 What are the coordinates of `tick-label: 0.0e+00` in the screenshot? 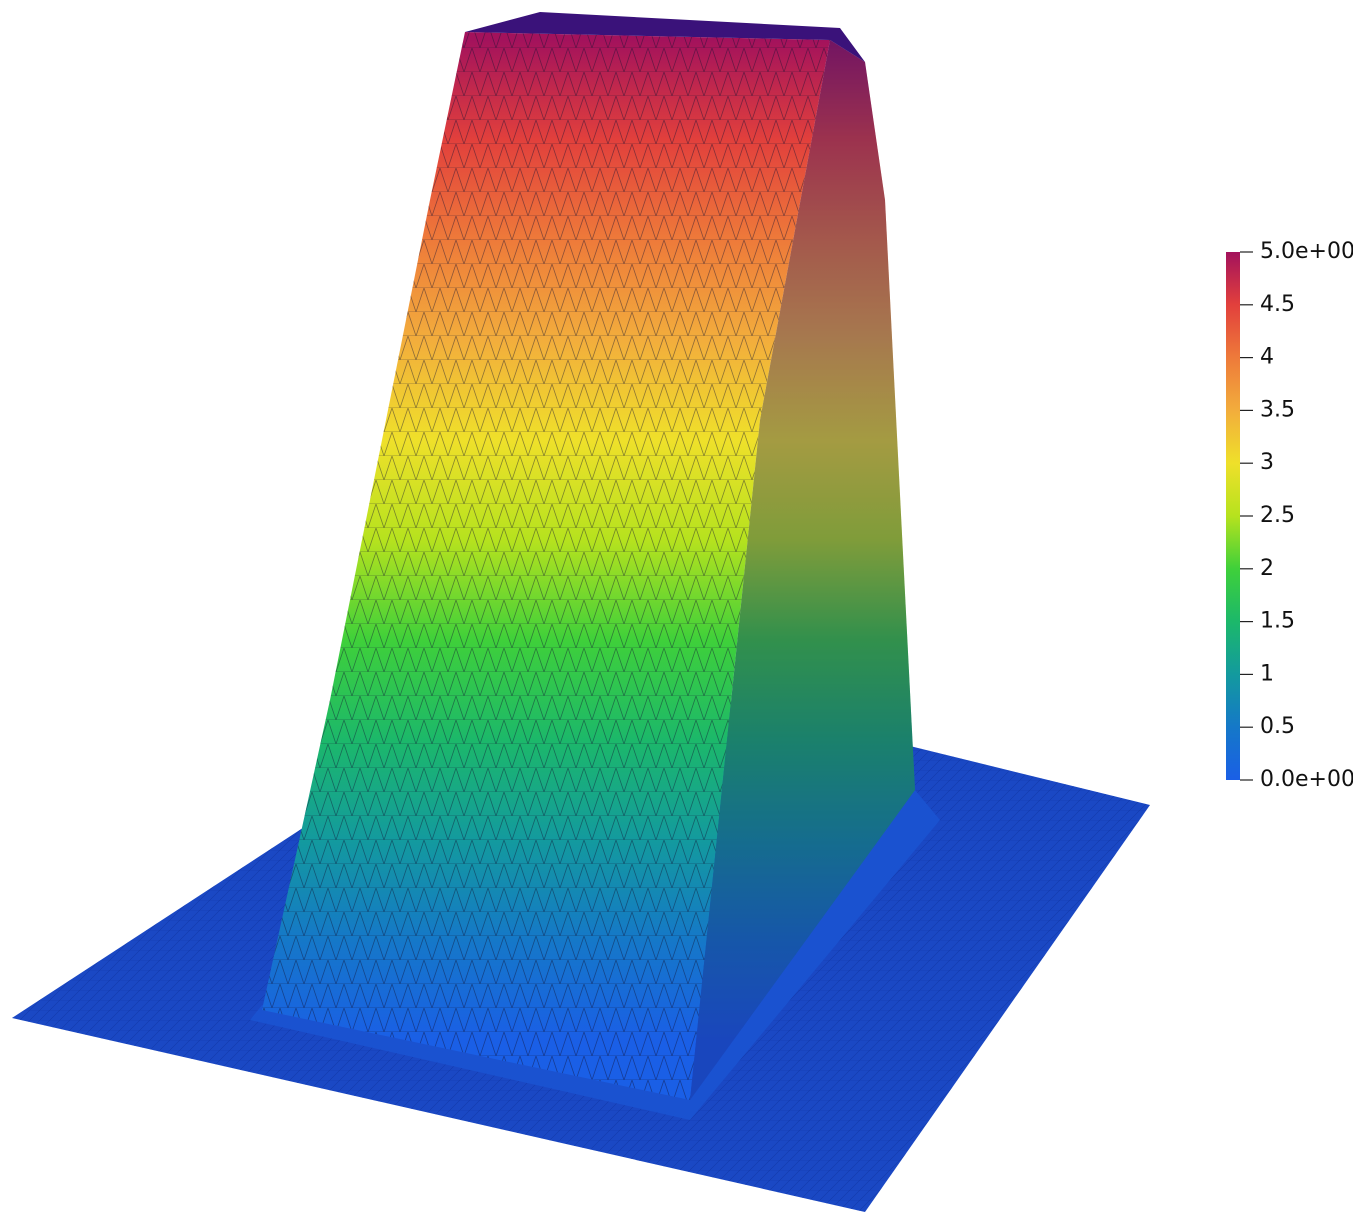 It's located at (1306, 779).